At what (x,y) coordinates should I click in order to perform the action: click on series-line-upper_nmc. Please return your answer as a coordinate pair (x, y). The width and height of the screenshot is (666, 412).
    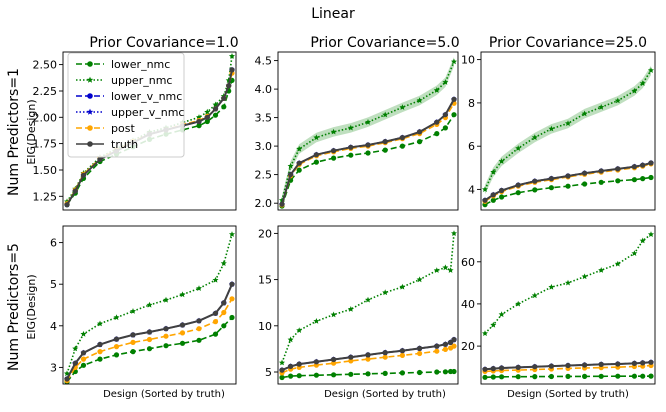
    Looking at the image, I should click on (568, 129).